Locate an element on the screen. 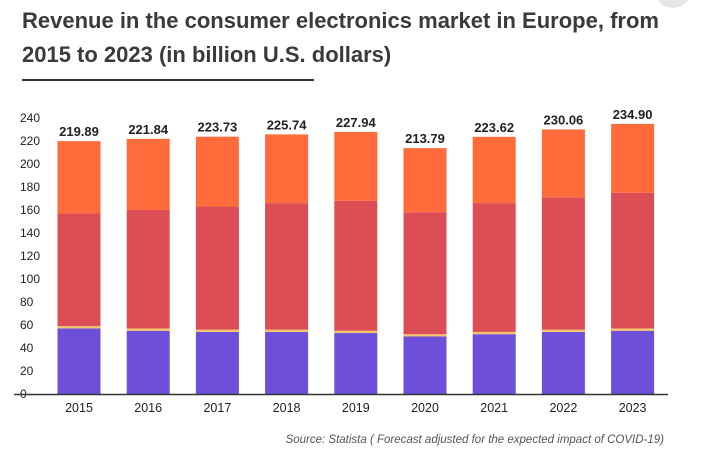  y-tick-label: 220 is located at coordinates (30, 141).